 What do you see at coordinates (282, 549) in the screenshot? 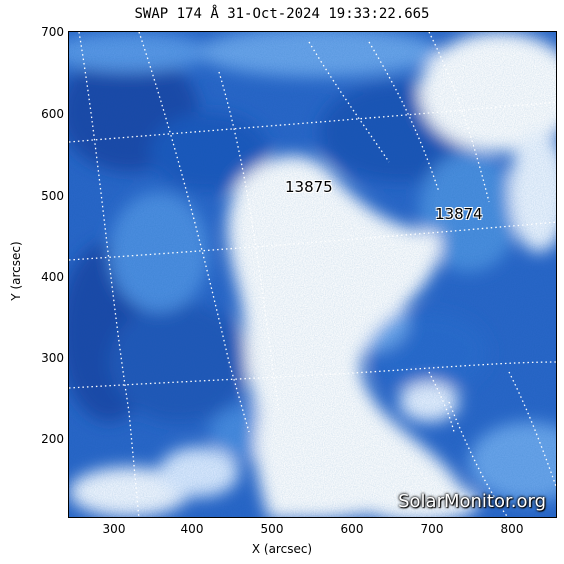
I see `x-axis-title: X (arcsec)` at bounding box center [282, 549].